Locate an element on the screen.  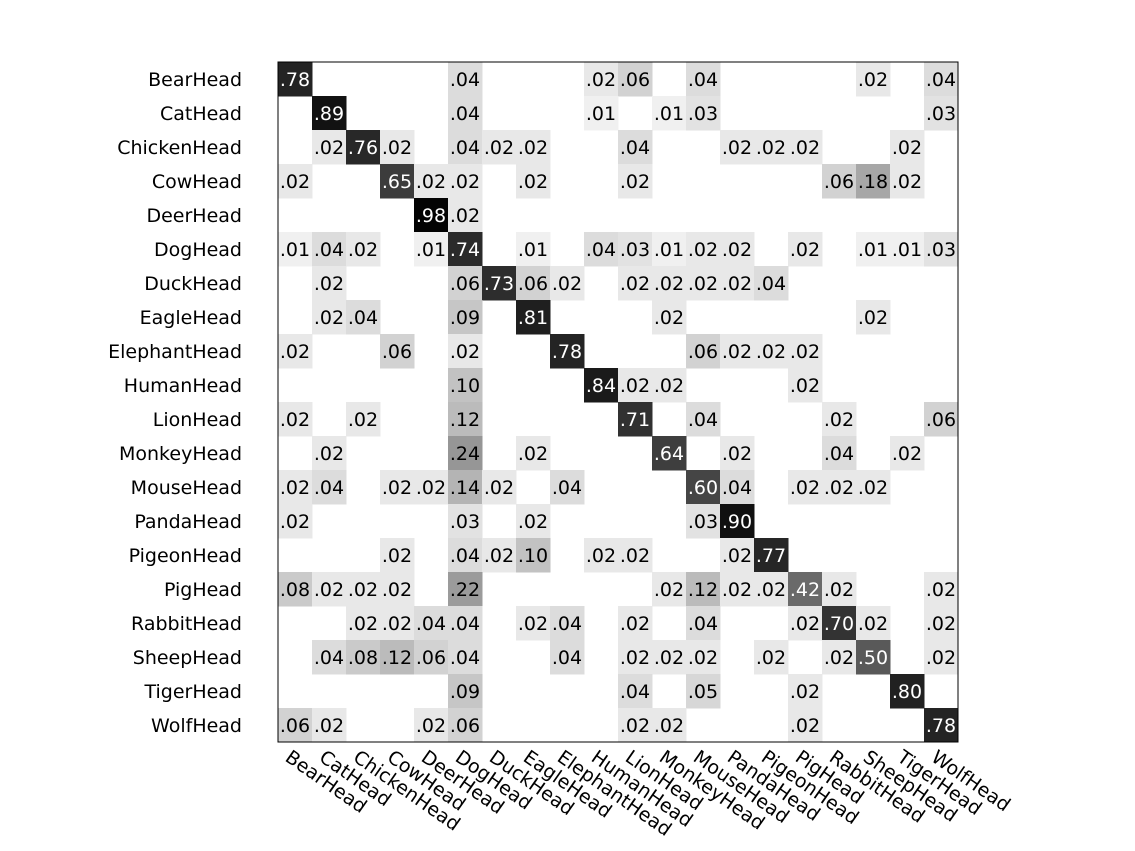
cell-value-label: .08 is located at coordinates (295, 590).